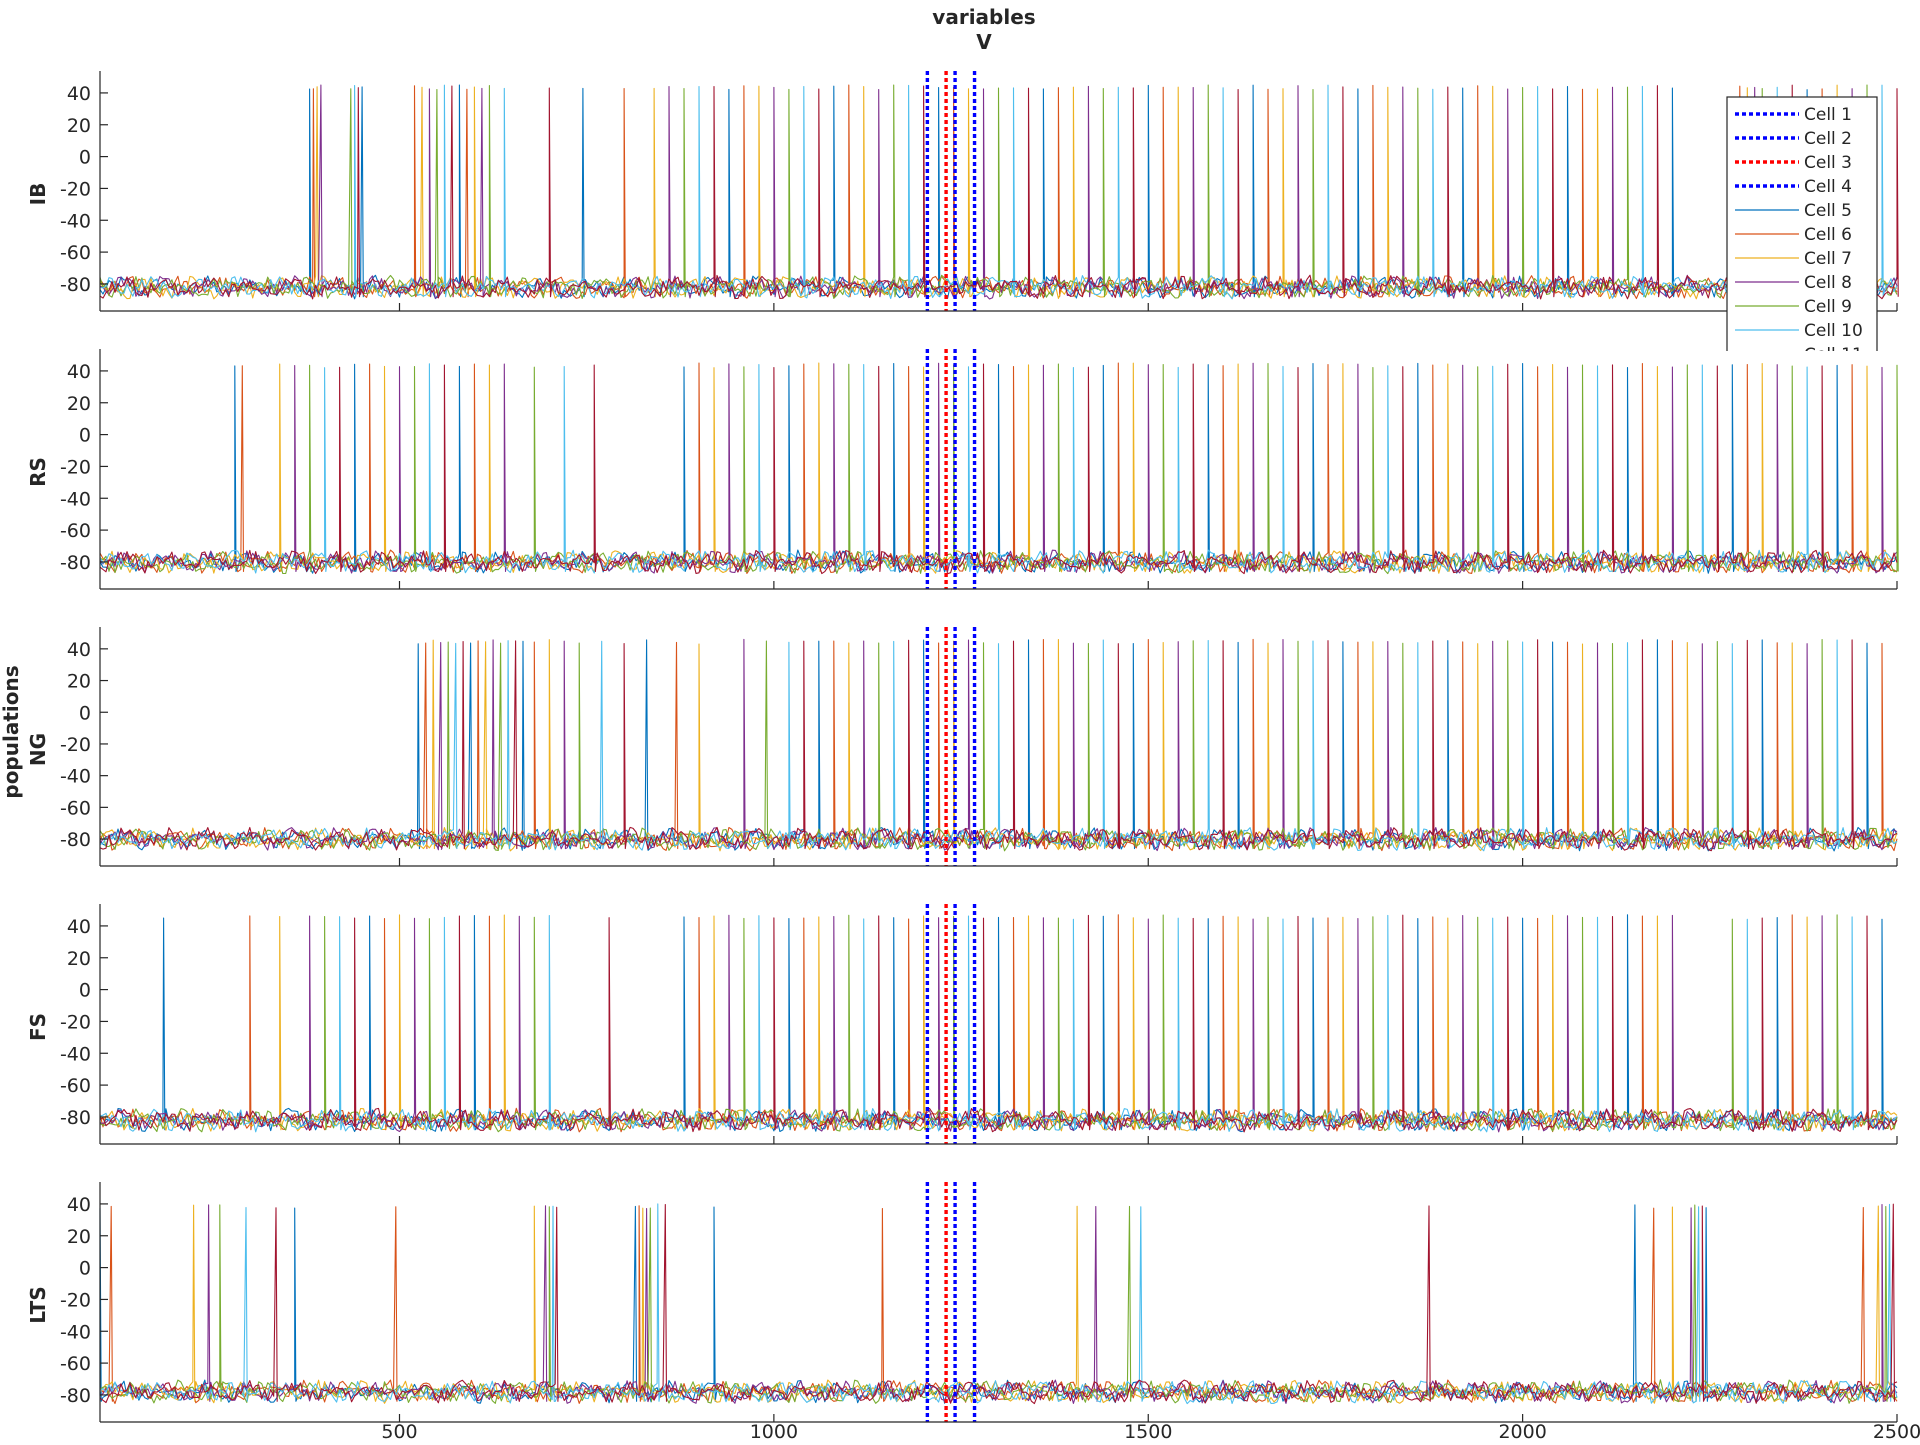 This screenshot has width=1920, height=1445. Describe the element at coordinates (38, 1304) in the screenshot. I see `panel-ylabel-lts: LTS` at that location.